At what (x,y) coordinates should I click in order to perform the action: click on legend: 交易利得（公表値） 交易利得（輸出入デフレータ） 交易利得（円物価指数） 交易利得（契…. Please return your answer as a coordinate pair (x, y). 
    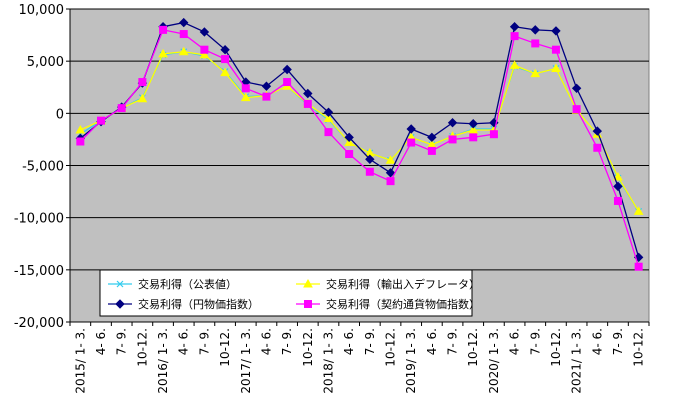
    Looking at the image, I should click on (289, 293).